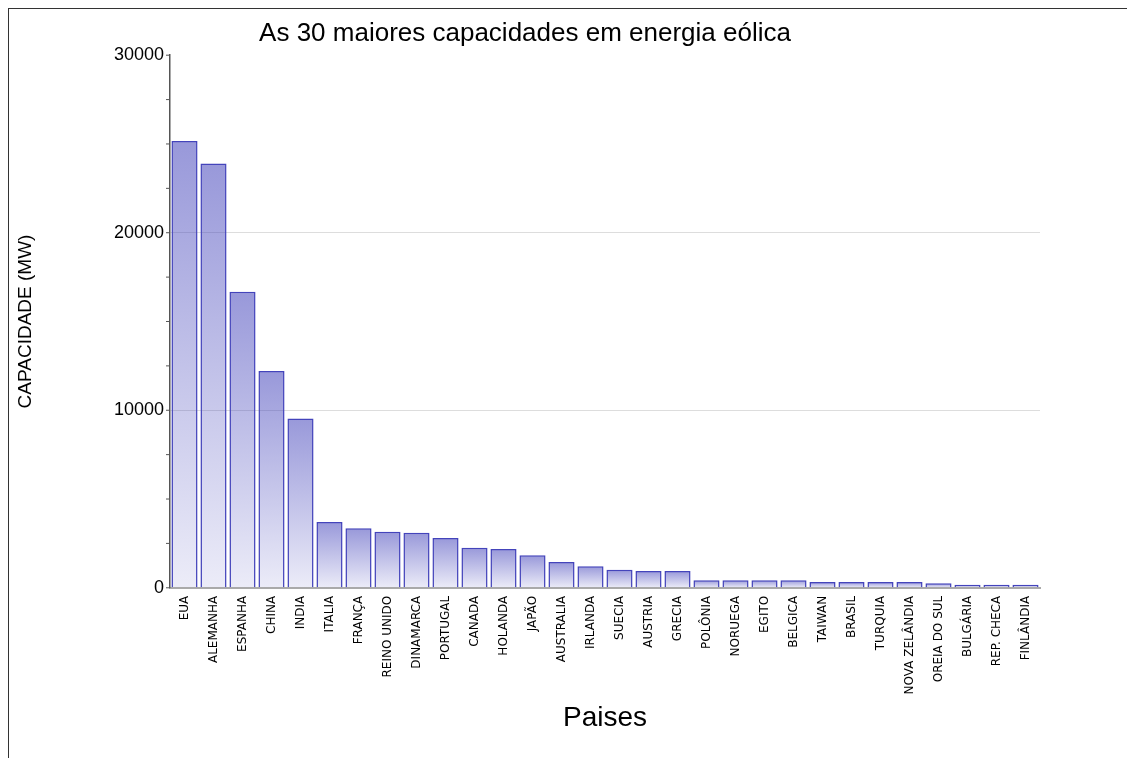 The width and height of the screenshot is (1128, 759). Describe the element at coordinates (386, 636) in the screenshot. I see `x-tick-label: REINO UNIDO` at that location.